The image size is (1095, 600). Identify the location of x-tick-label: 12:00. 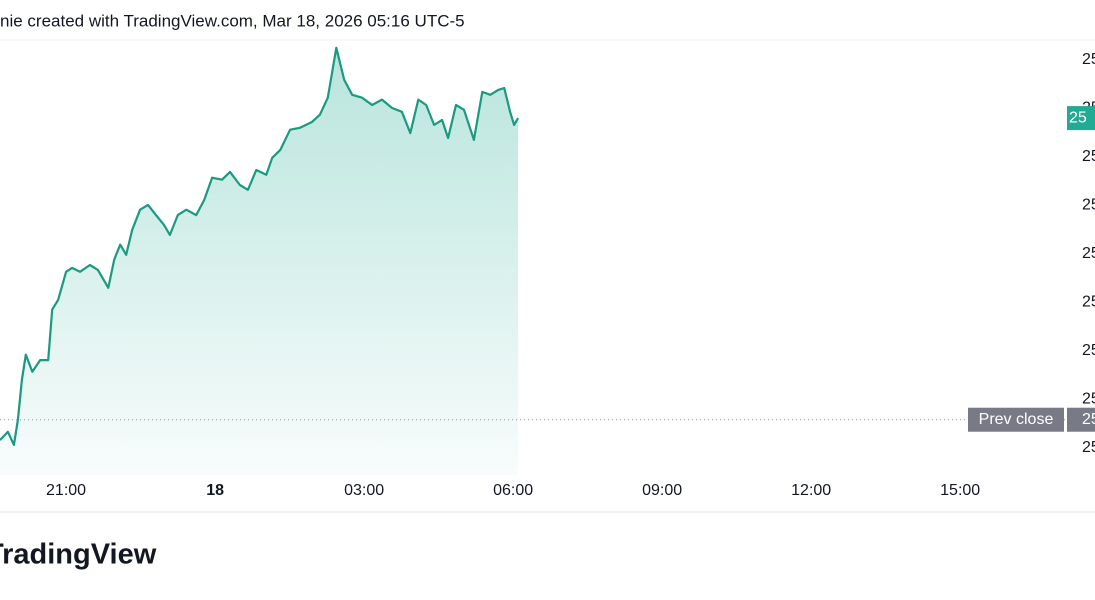
(811, 490).